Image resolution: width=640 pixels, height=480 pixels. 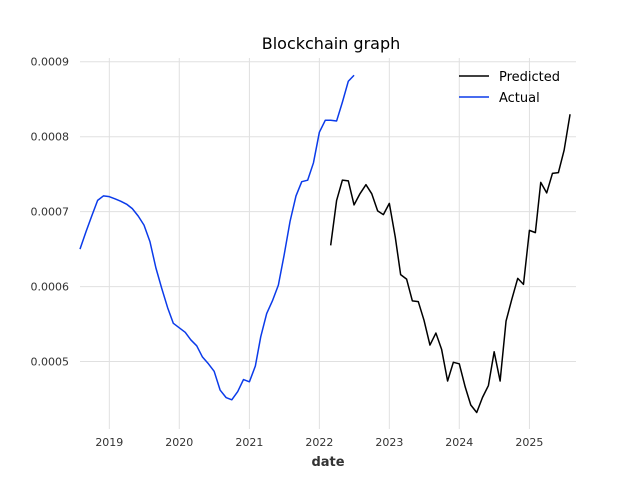 I want to click on y-tick-label: 0.0007, so click(x=50, y=212).